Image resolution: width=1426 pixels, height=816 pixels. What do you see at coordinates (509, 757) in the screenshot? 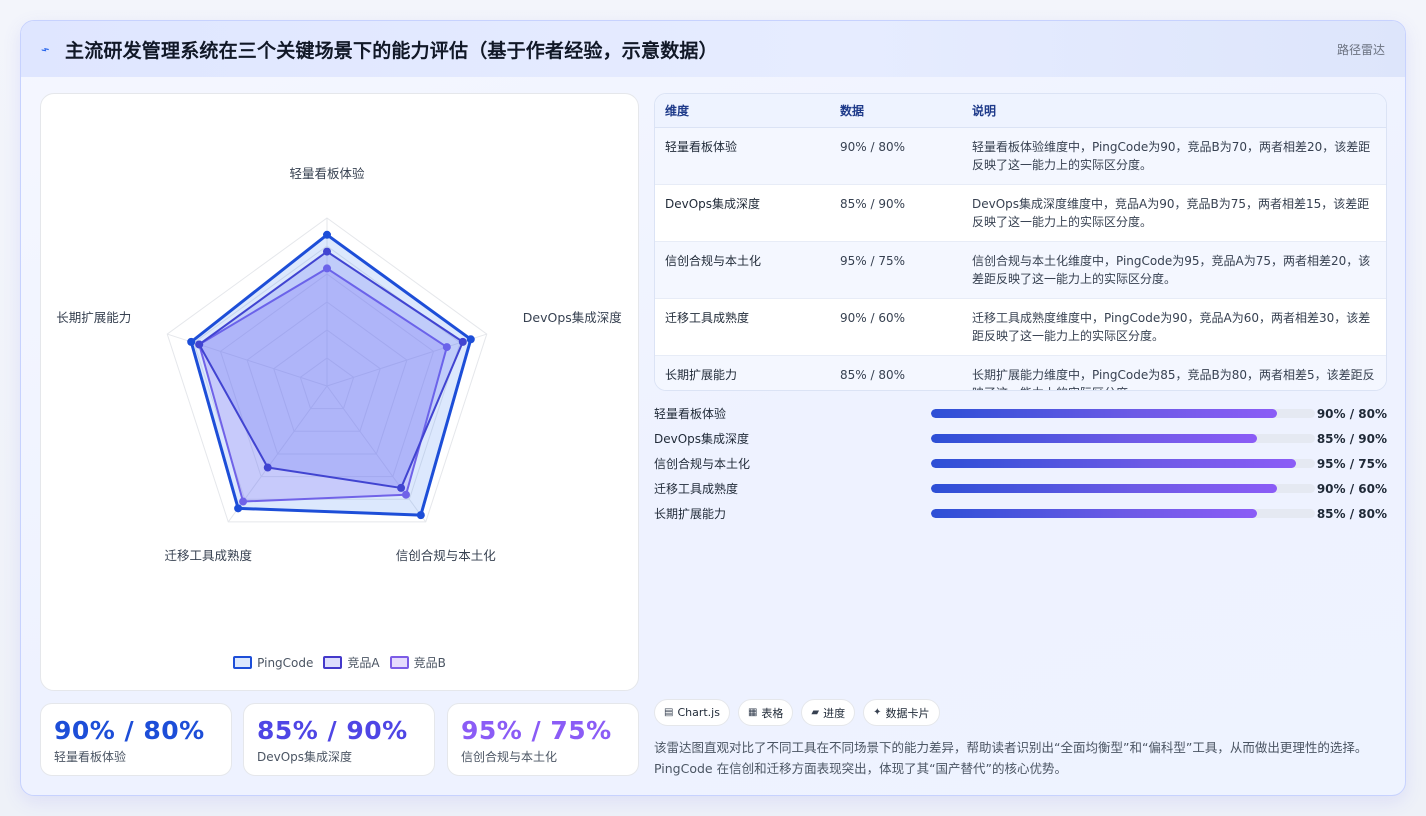
I see `stat-label: 信创合规与本土化` at bounding box center [509, 757].